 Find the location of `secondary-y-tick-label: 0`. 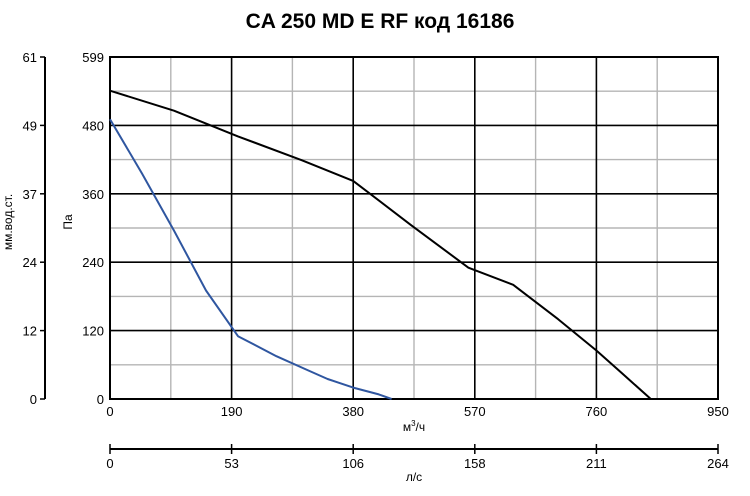

secondary-y-tick-label: 0 is located at coordinates (33, 399).